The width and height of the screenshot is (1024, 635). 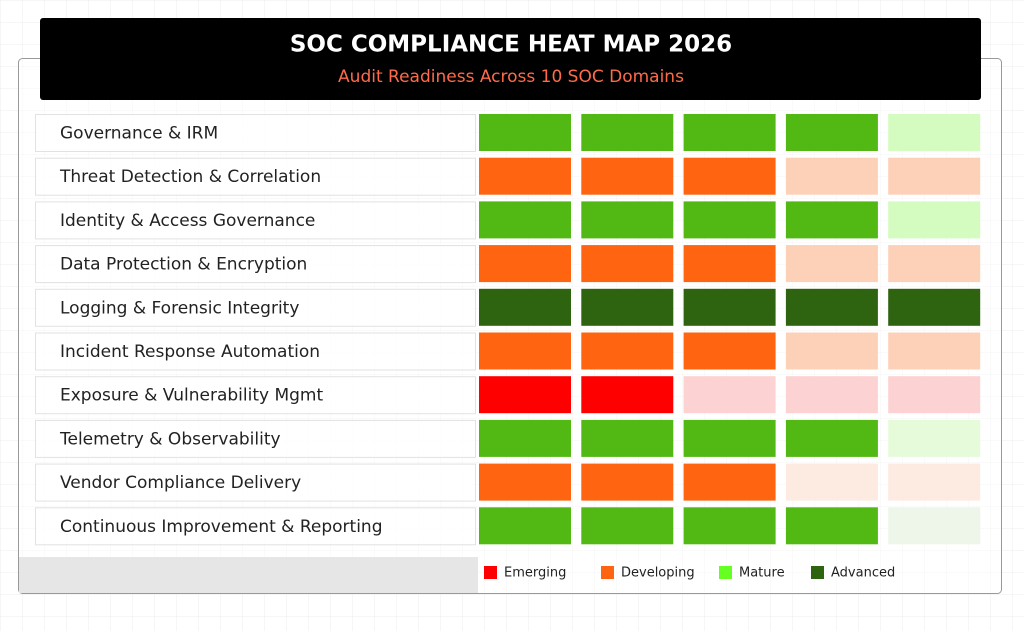 I want to click on legend-label: Developing, so click(x=658, y=573).